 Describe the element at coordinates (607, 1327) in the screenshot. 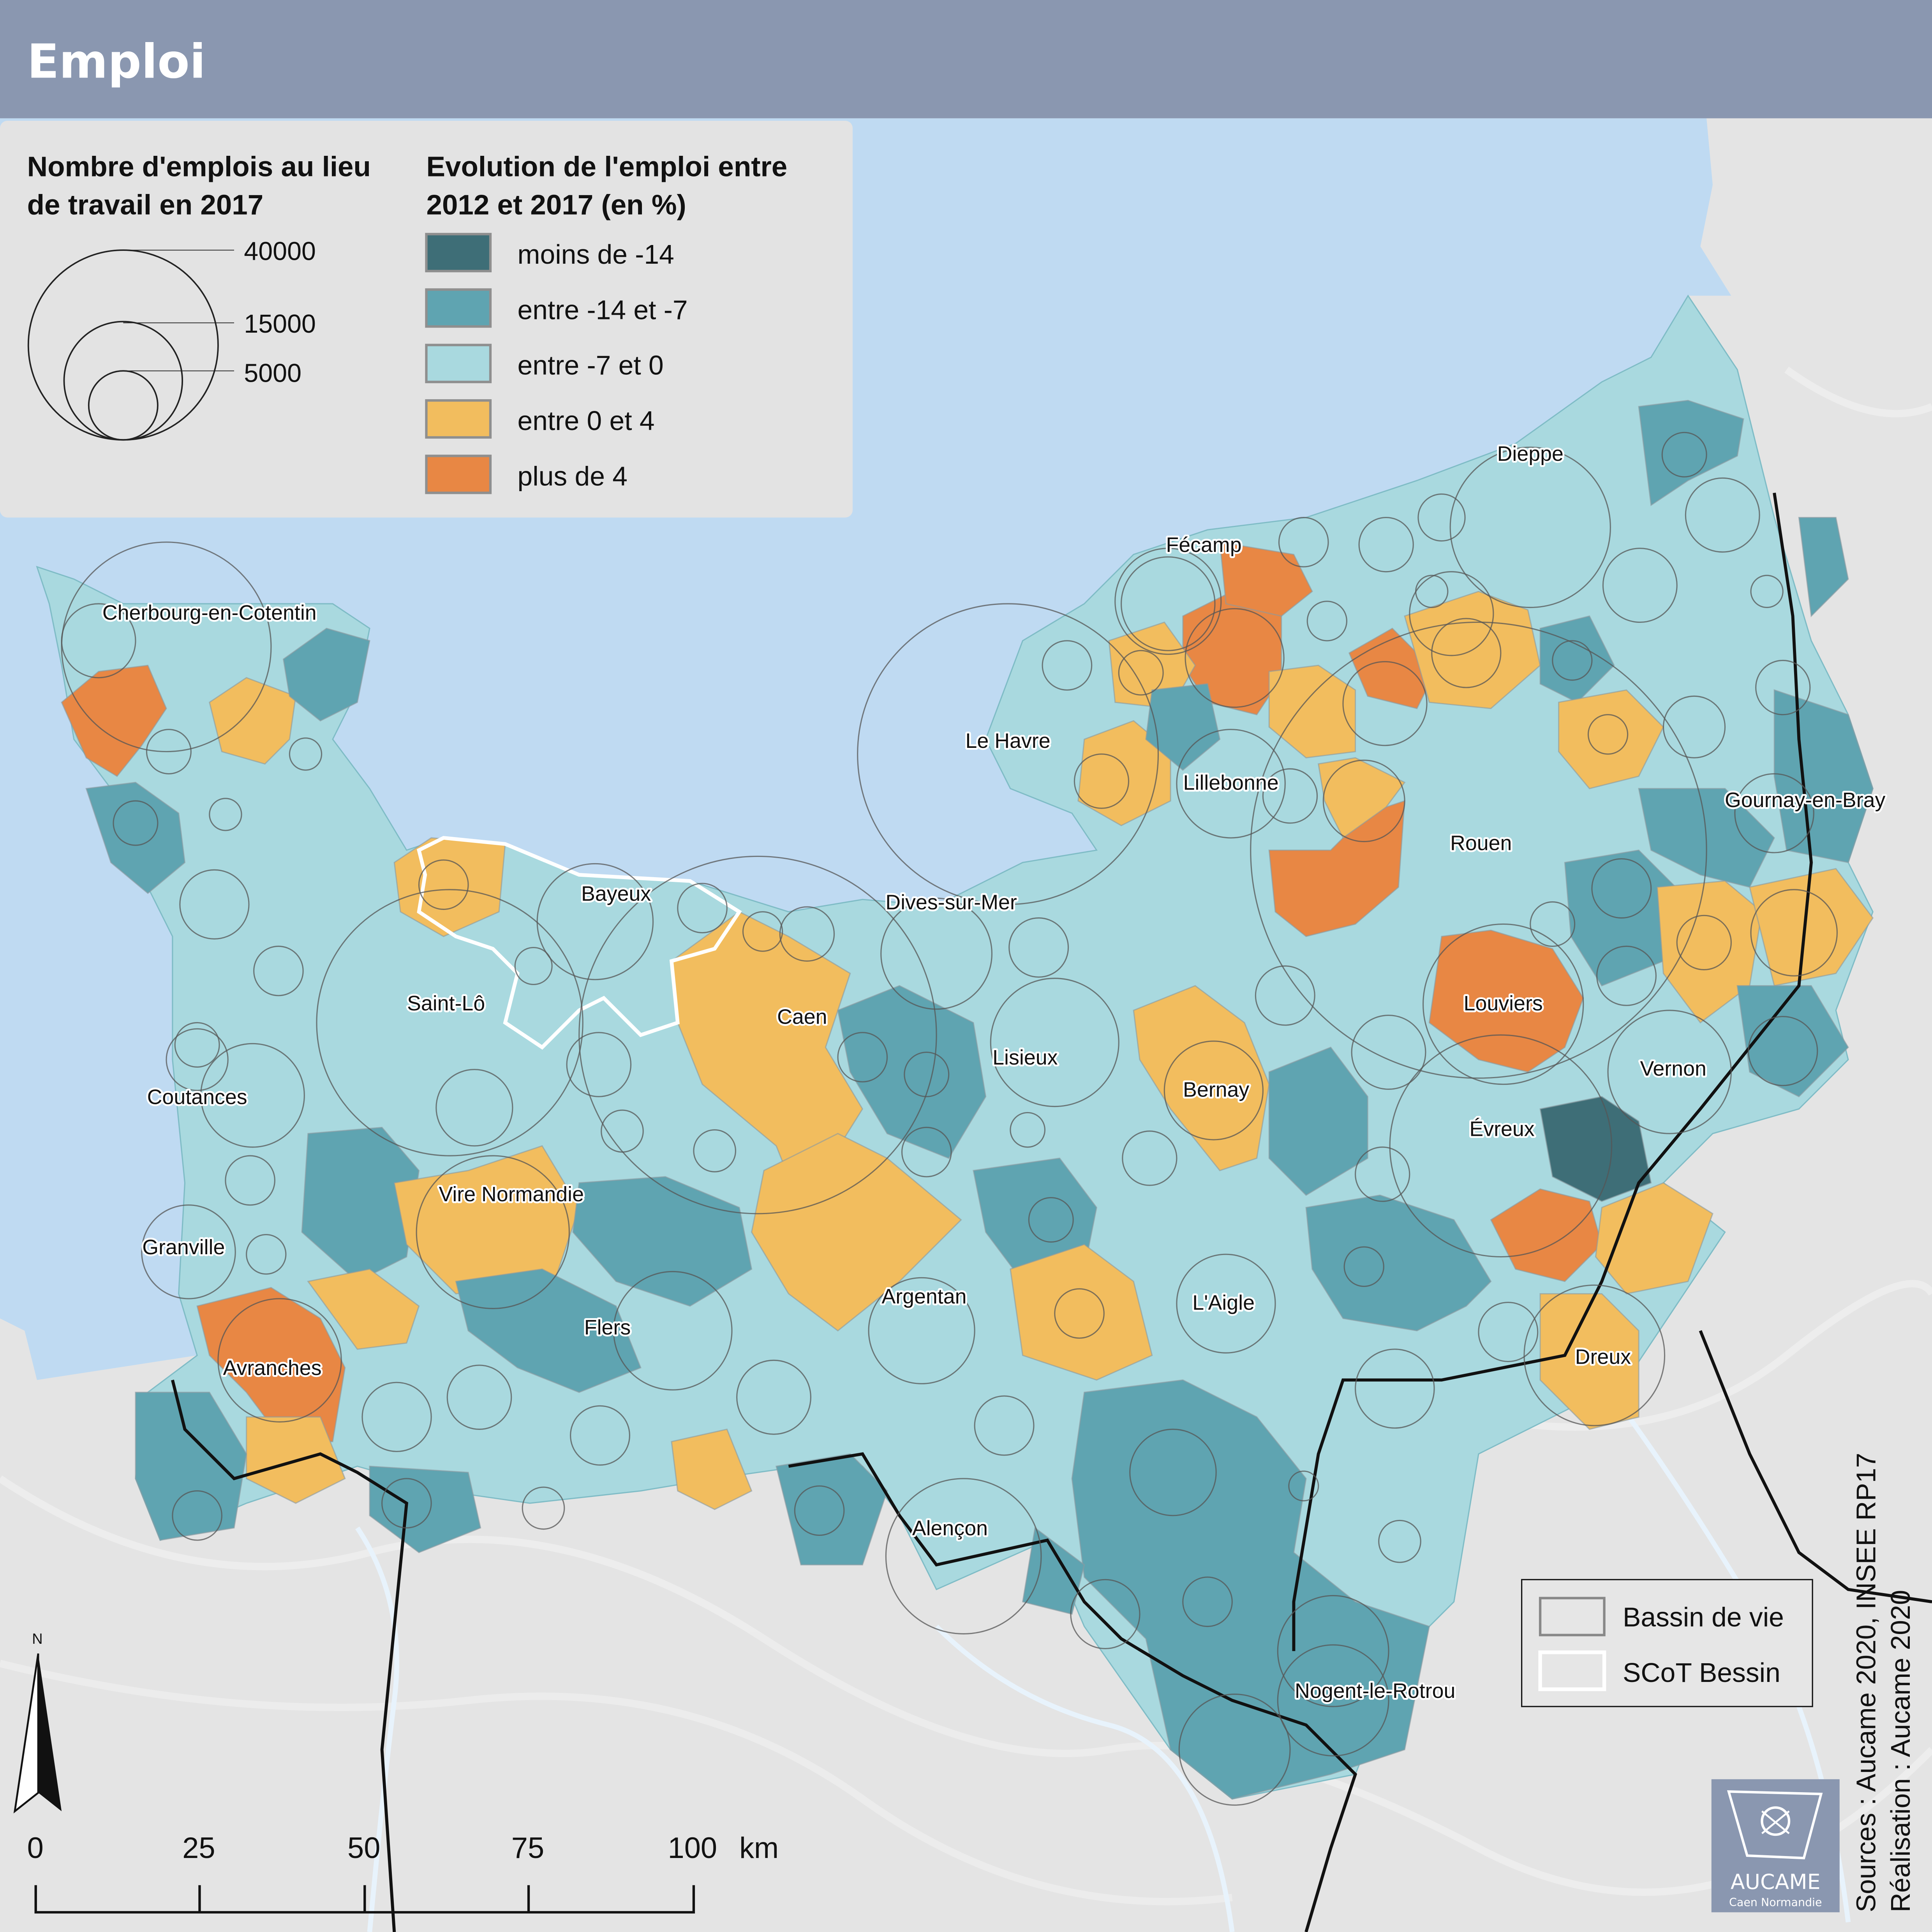

I see `city-label: Flers` at that location.